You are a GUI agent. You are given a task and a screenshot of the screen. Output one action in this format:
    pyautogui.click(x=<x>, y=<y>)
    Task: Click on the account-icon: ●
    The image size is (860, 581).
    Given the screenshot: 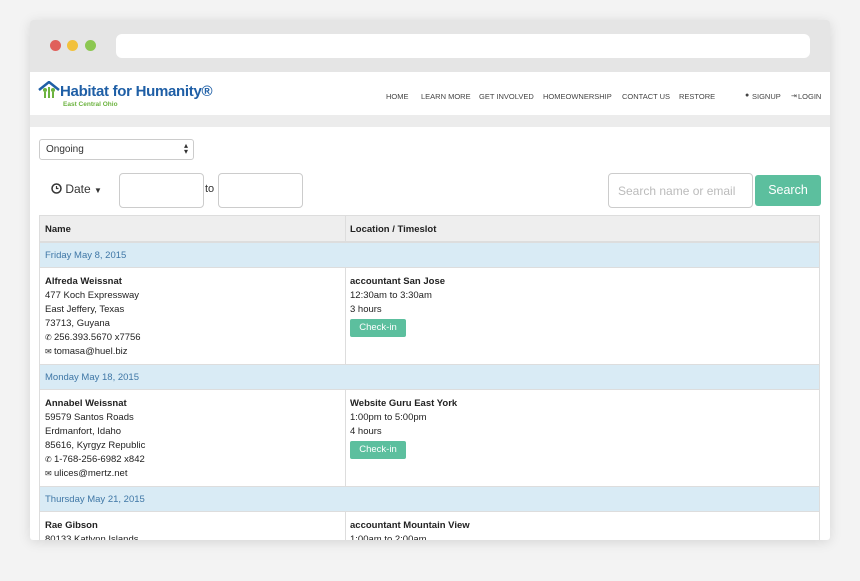 What is the action you would take?
    pyautogui.click(x=747, y=95)
    